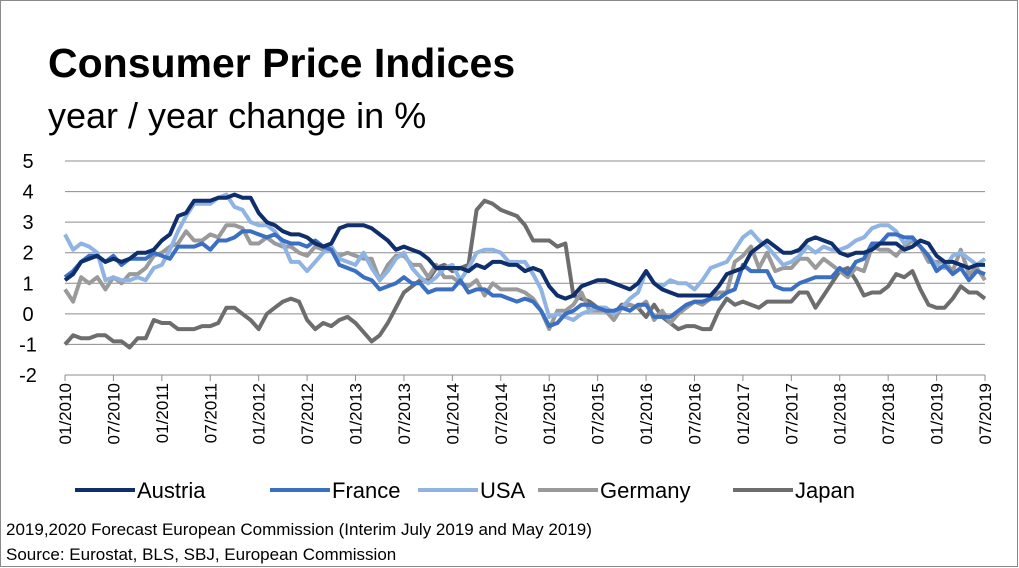 This screenshot has height=568, width=1019. Describe the element at coordinates (645, 490) in the screenshot. I see `legend-label: Germany` at that location.